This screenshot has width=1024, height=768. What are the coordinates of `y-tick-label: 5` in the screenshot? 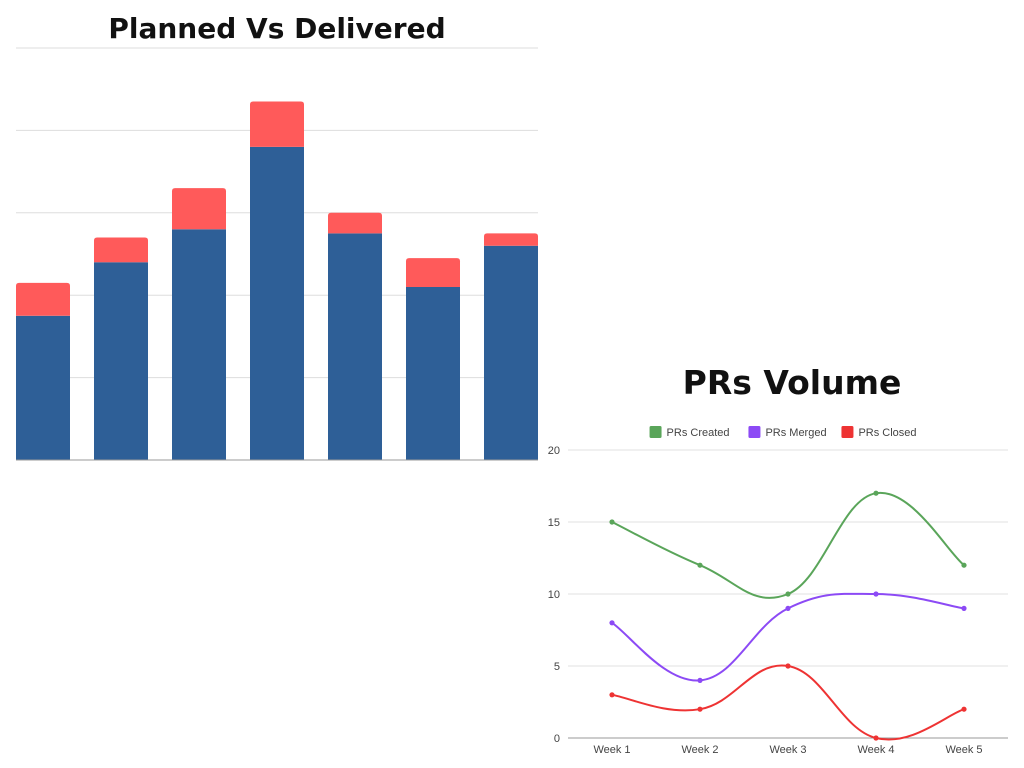 It's located at (557, 667).